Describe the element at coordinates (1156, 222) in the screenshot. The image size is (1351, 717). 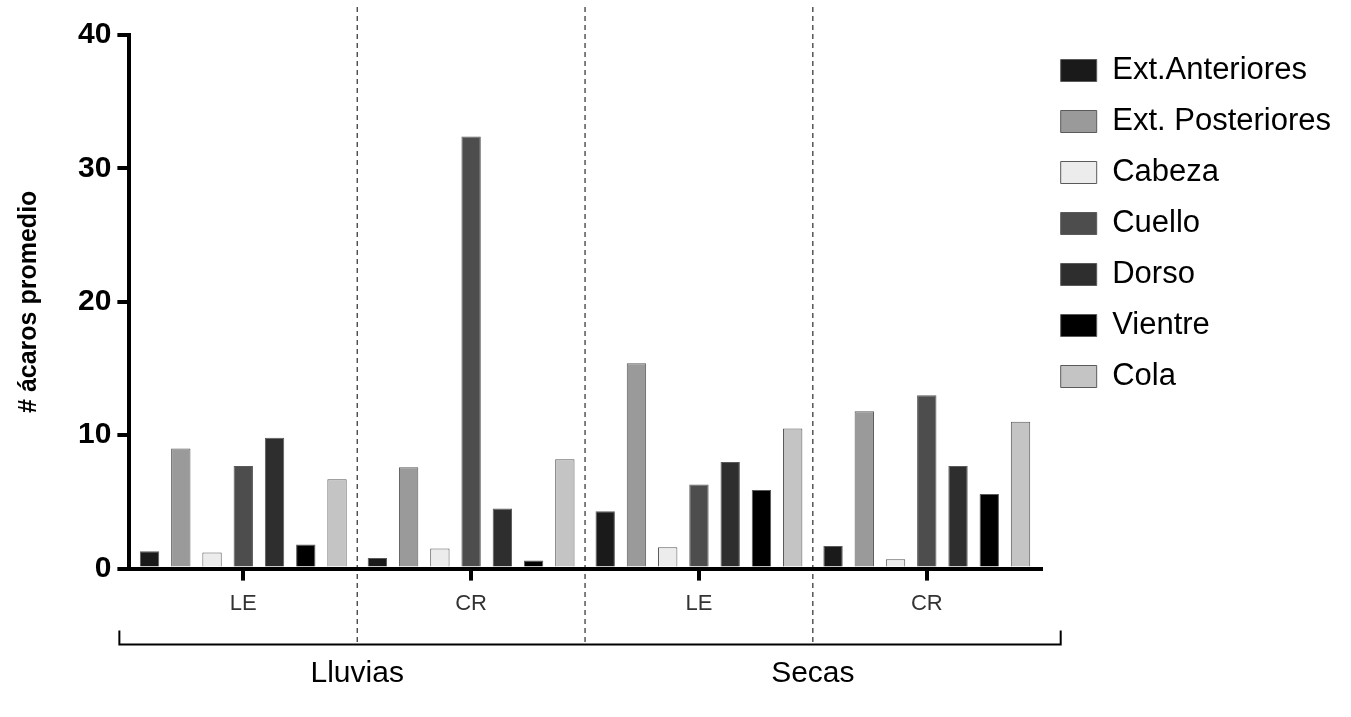
I see `legend-label: Cuello` at that location.